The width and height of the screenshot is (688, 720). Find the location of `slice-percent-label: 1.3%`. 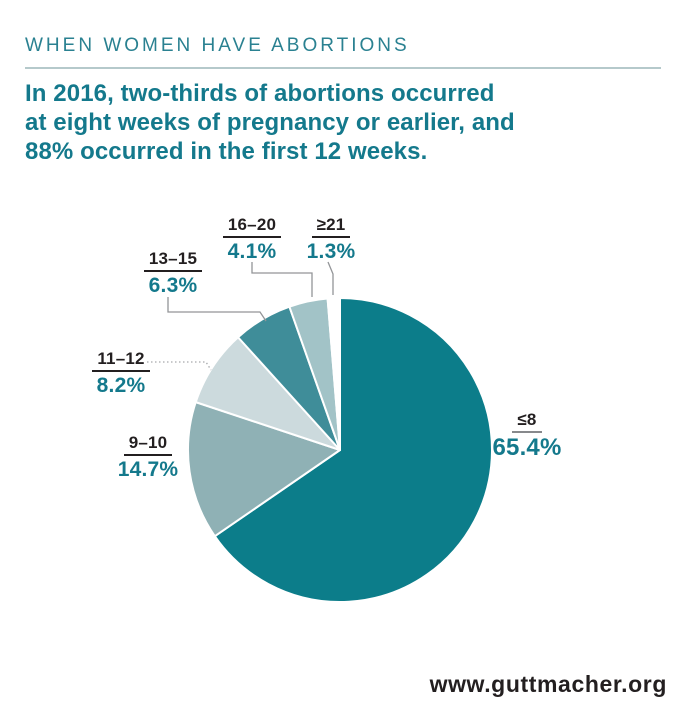

slice-percent-label: 1.3% is located at coordinates (331, 251).